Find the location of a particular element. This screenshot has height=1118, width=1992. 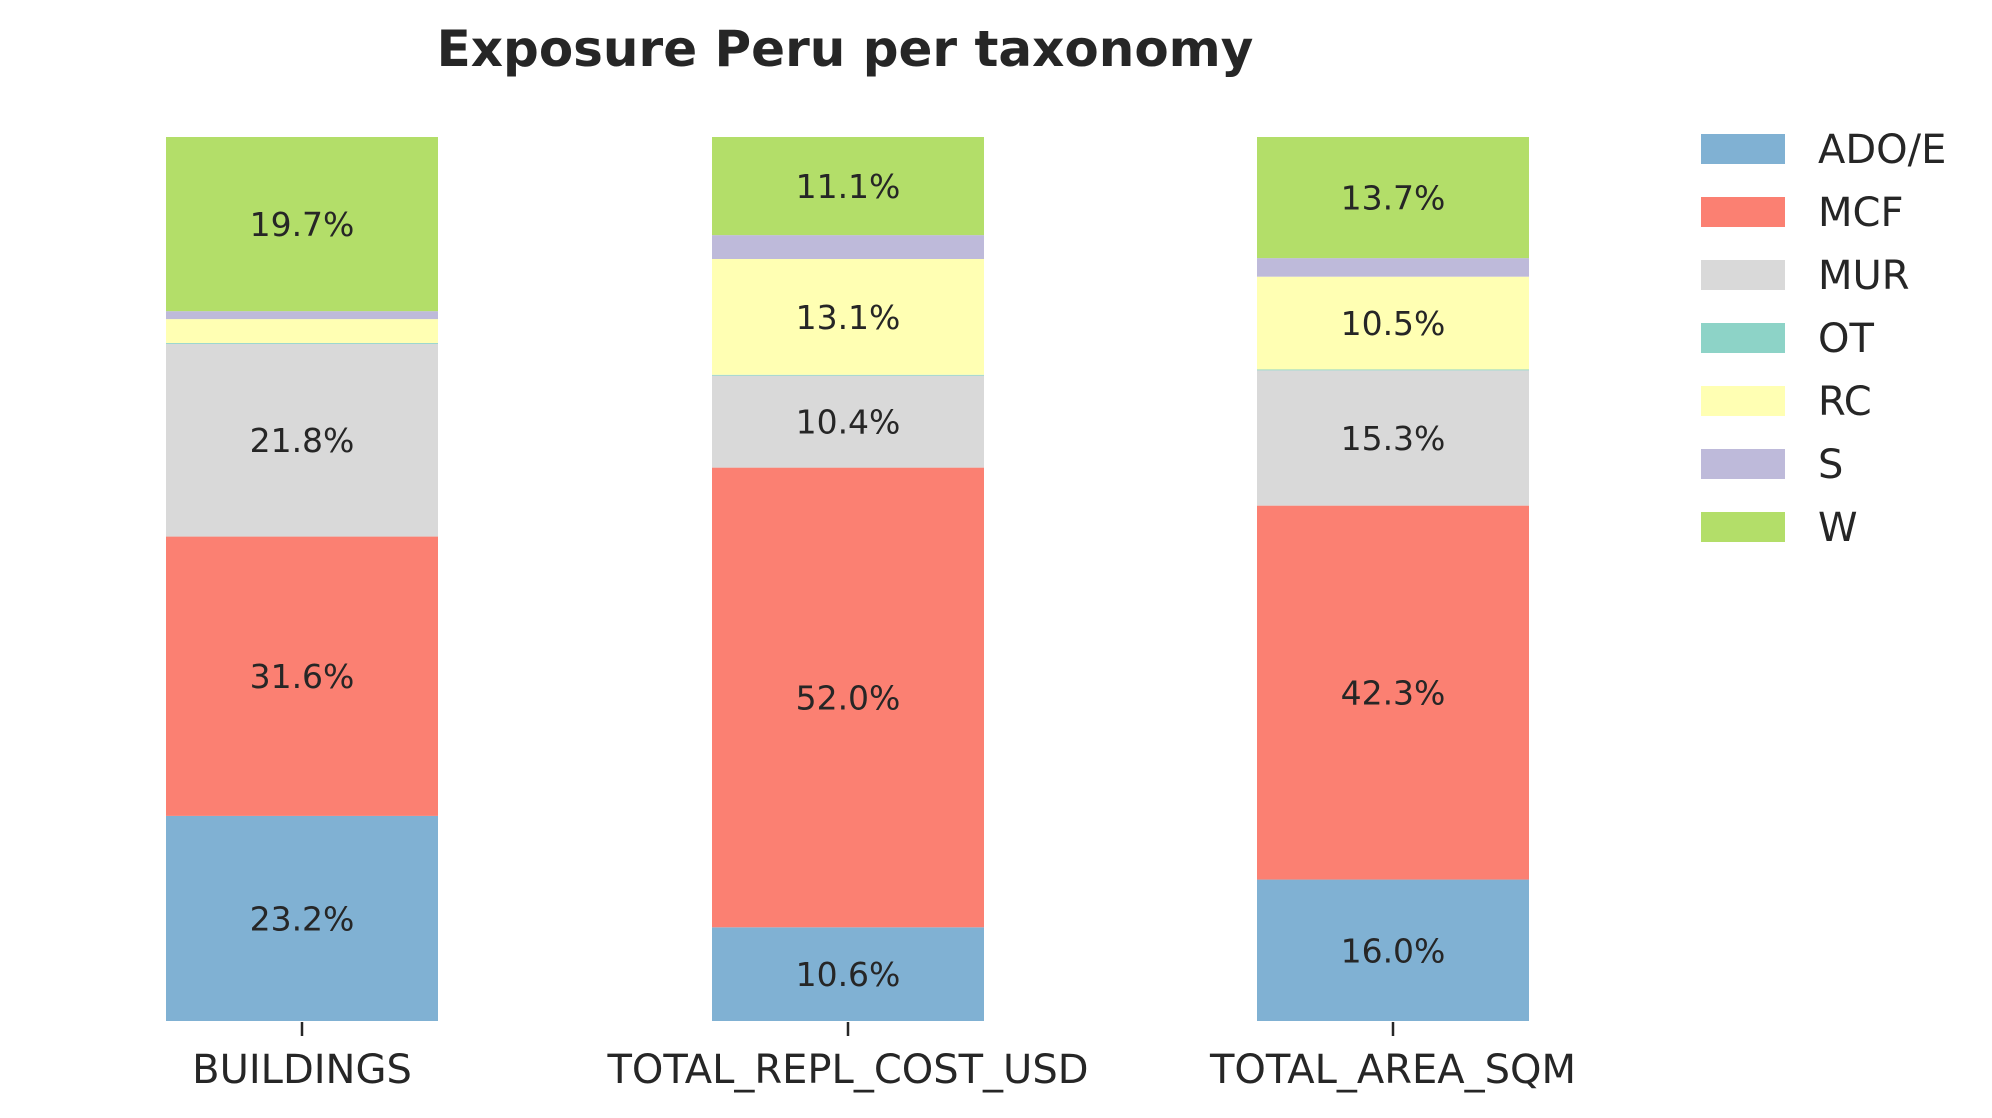

bar-data-label-mur-buildings: 21.8% is located at coordinates (302, 440).